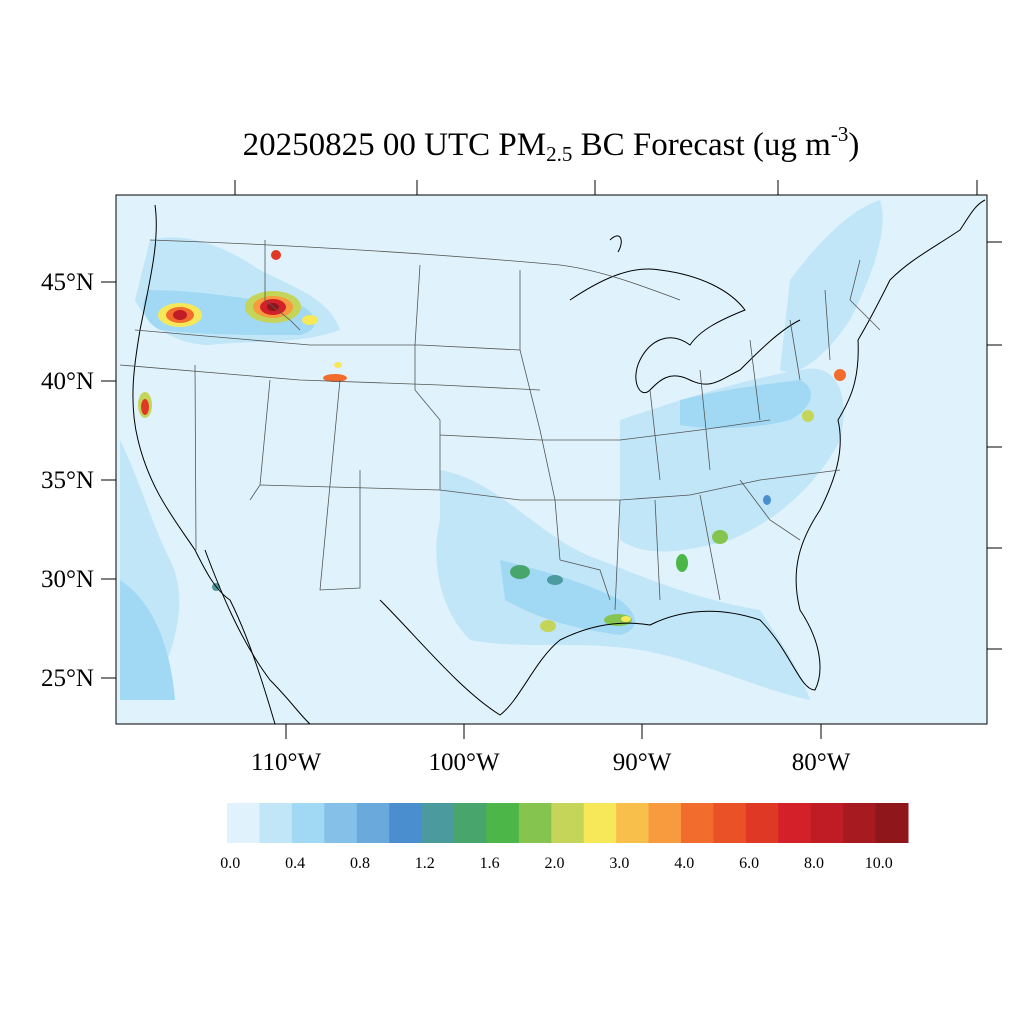 The width and height of the screenshot is (1024, 1024). I want to click on colorbar-label: 1.2, so click(425, 863).